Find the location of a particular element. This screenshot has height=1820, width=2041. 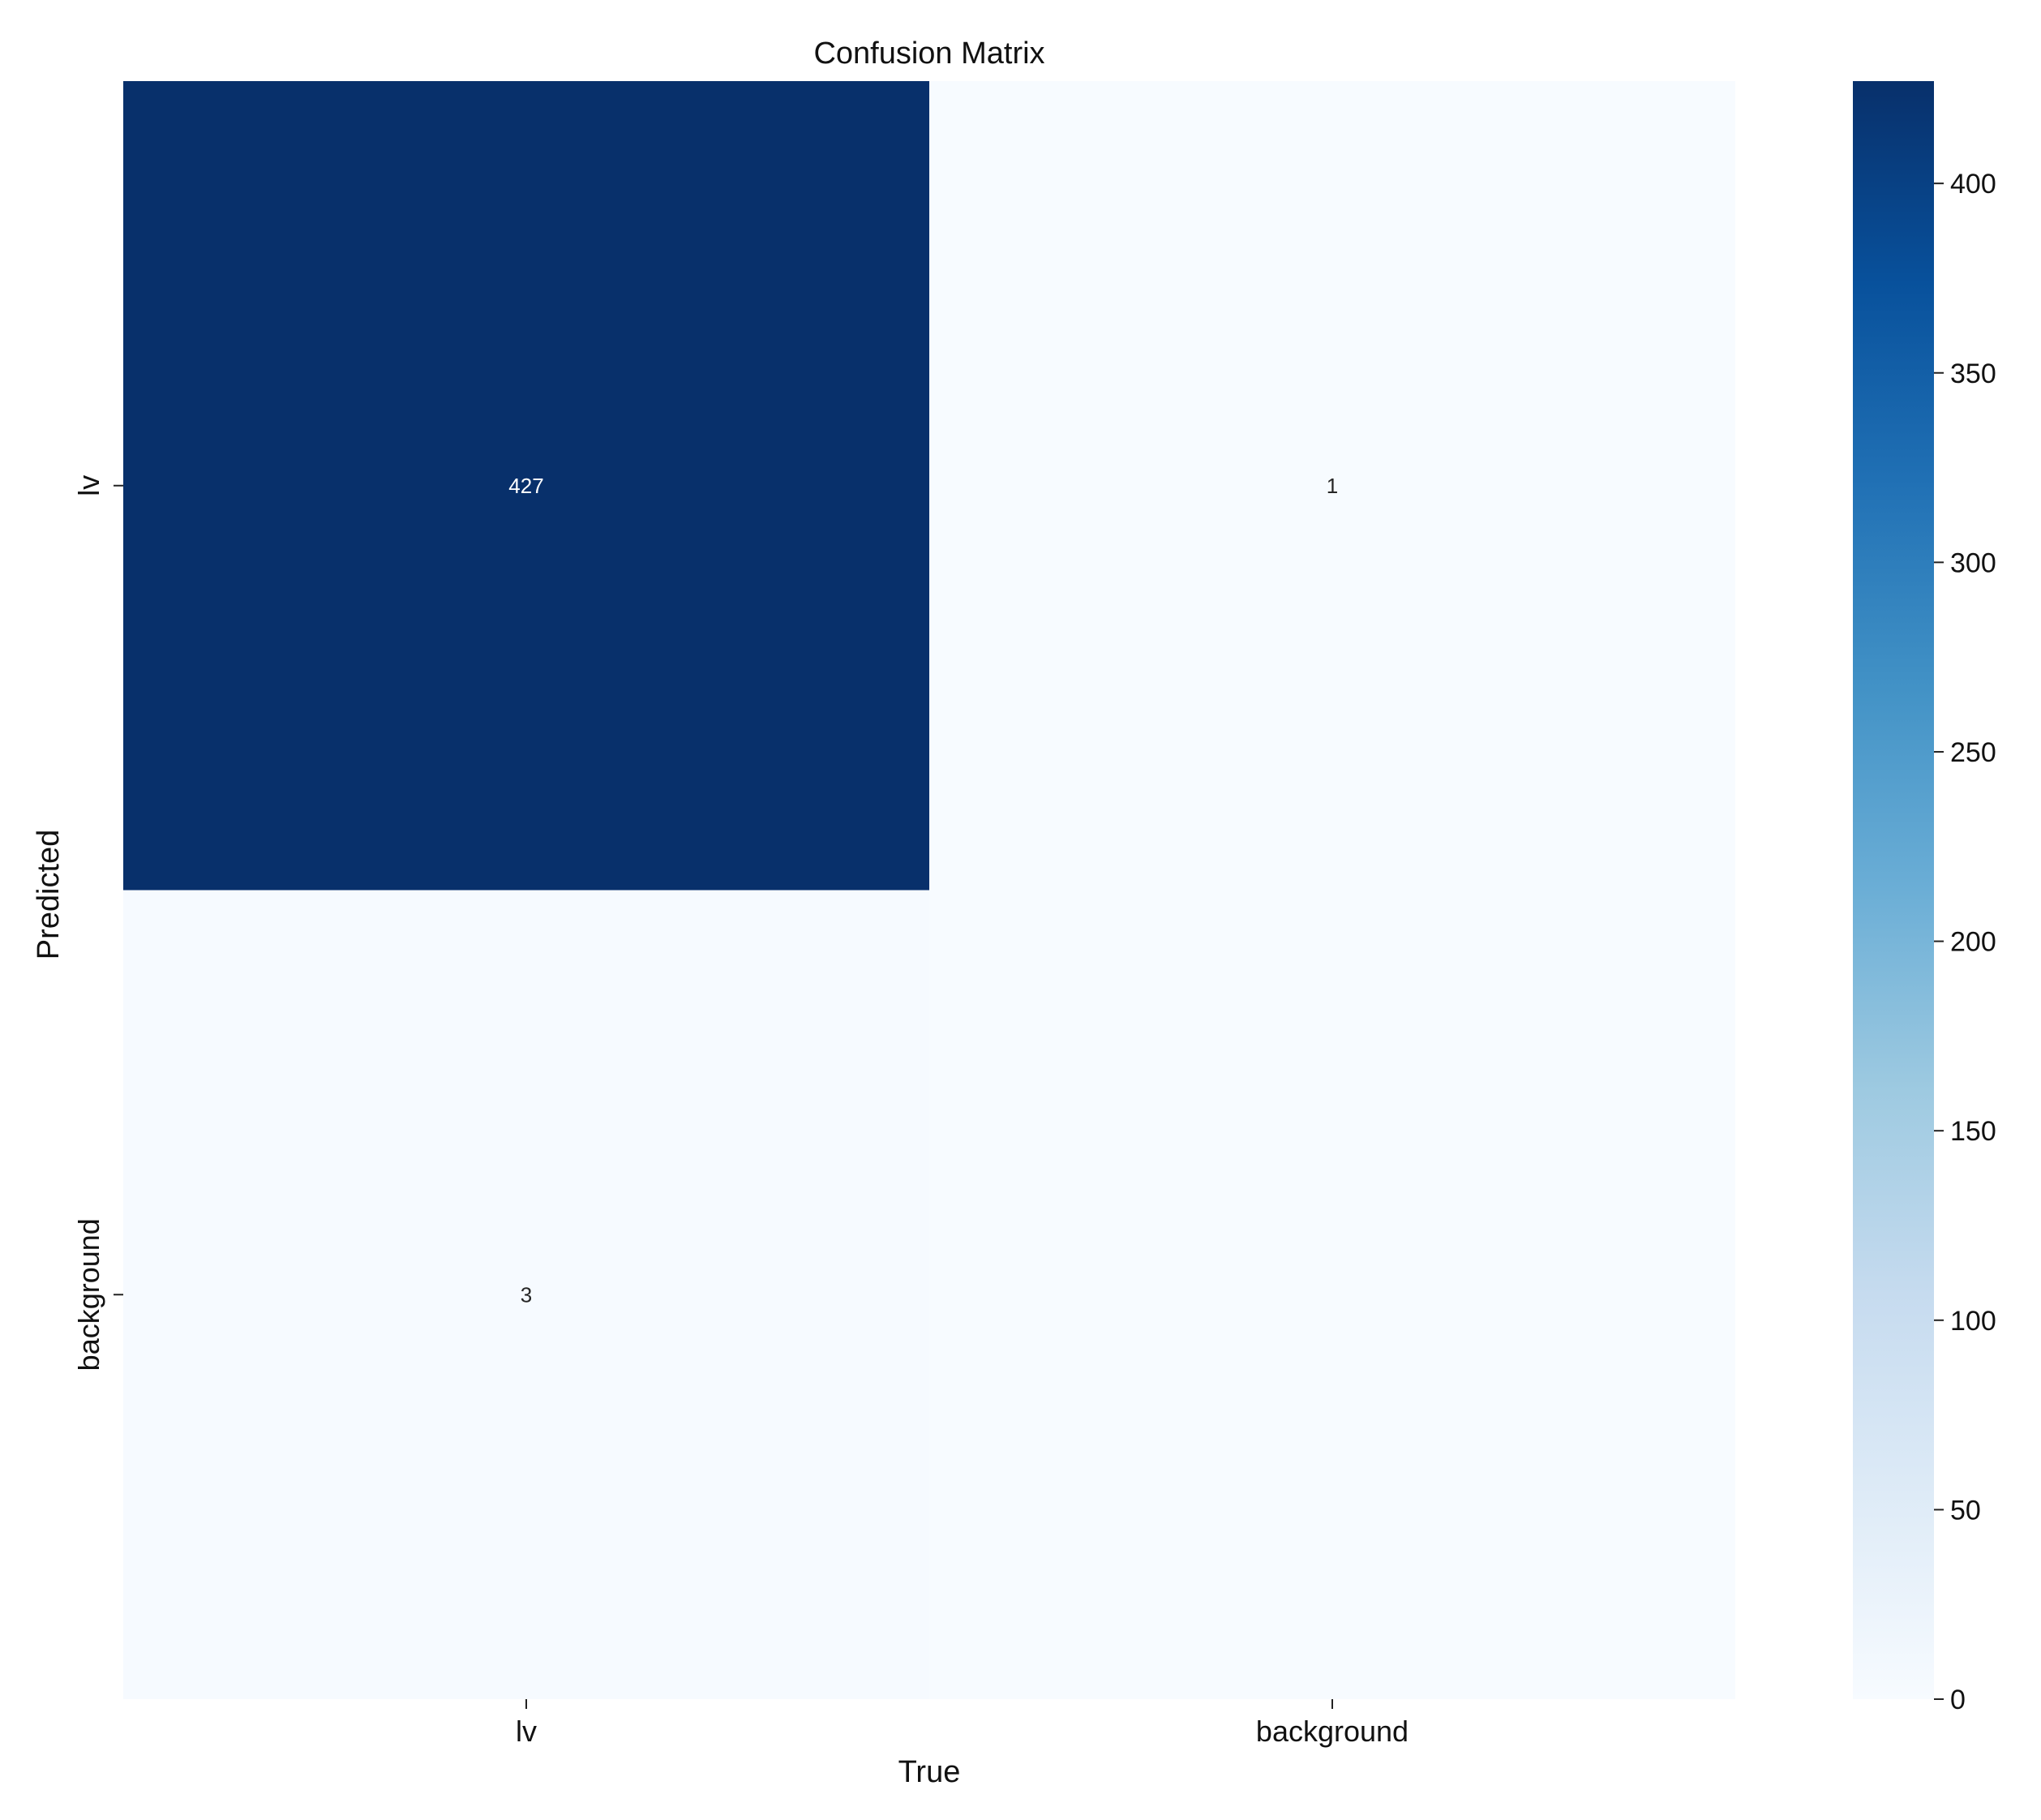

y-axis-label: Predicted is located at coordinates (49, 895).